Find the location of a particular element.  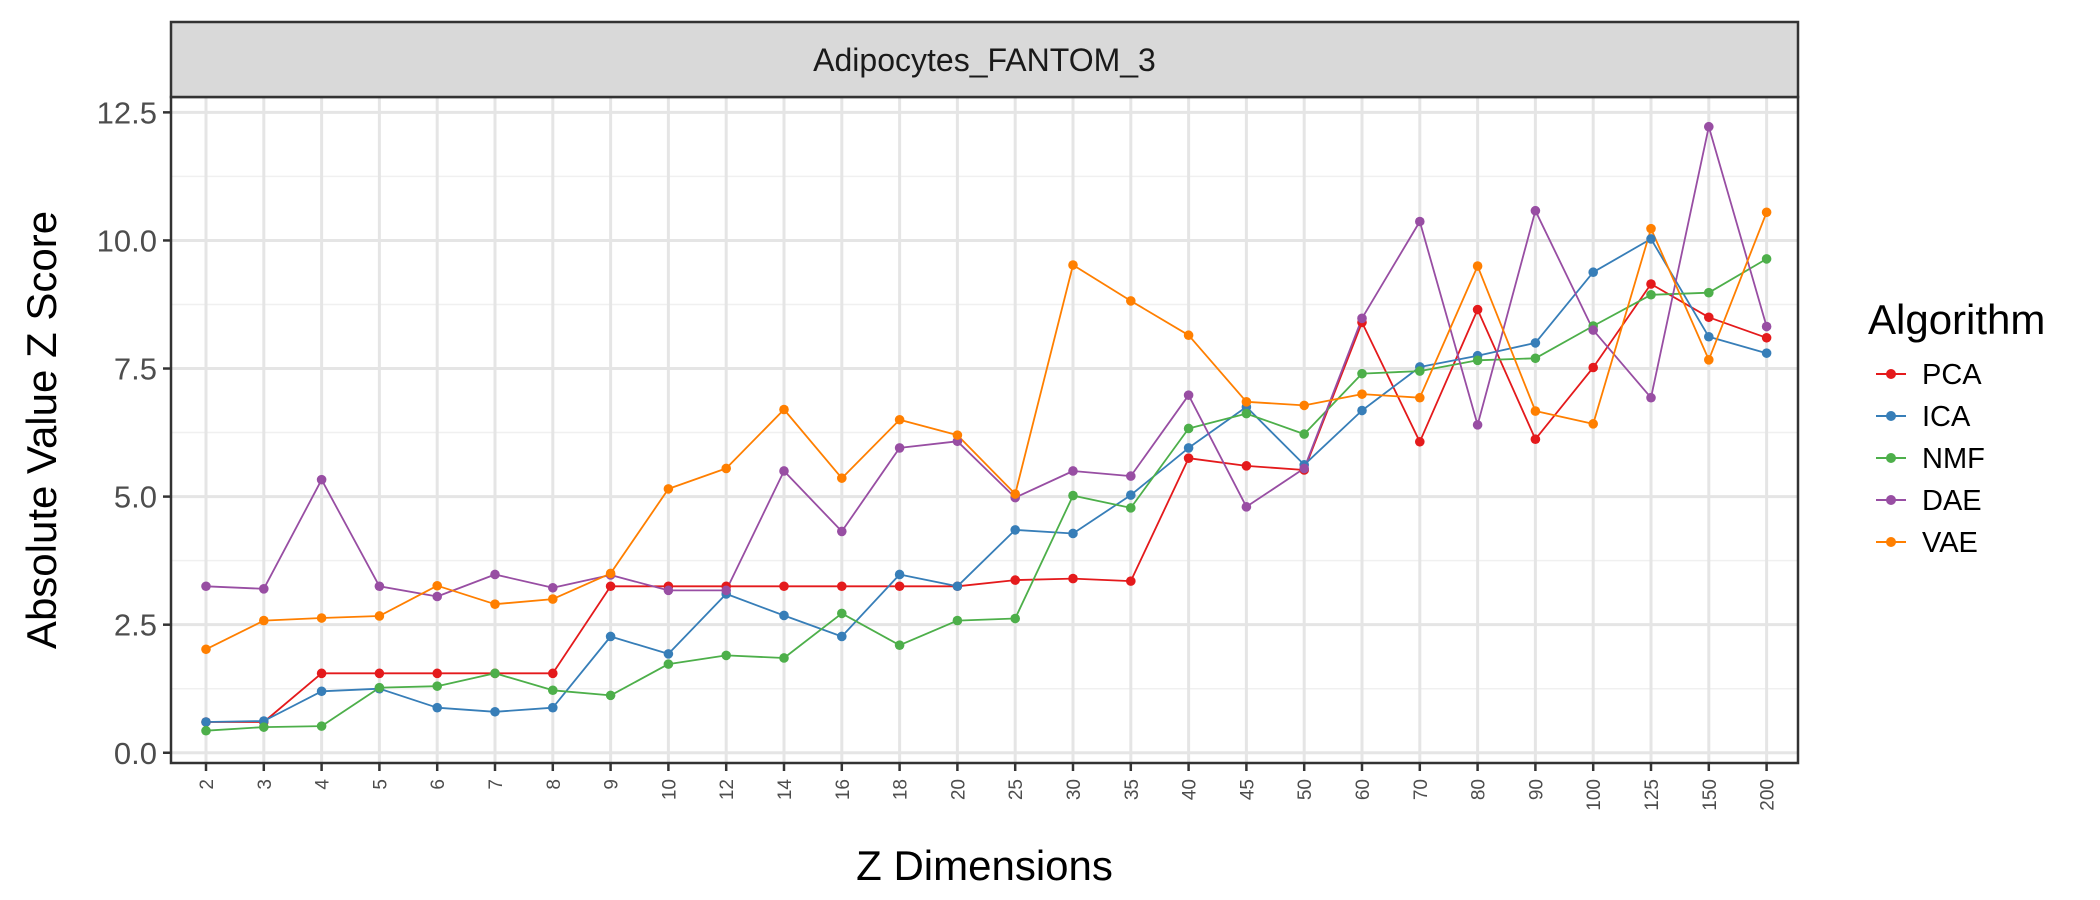

legend-item-dae: DAE is located at coordinates (1929, 501).